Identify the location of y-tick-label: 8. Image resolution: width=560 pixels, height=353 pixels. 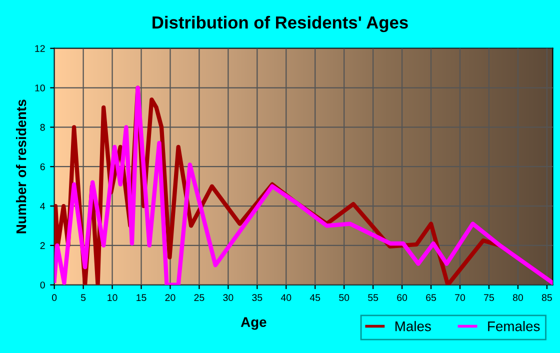
(42, 127).